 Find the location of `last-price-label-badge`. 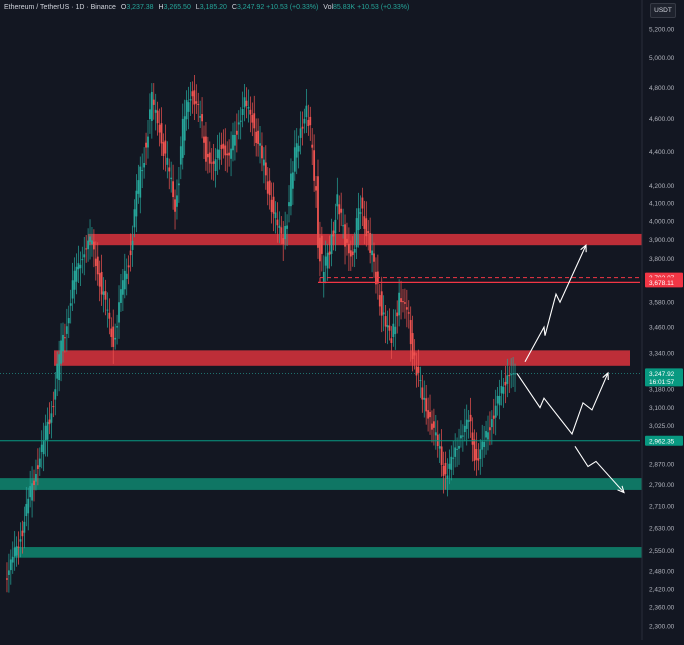

last-price-label-badge is located at coordinates (664, 373).